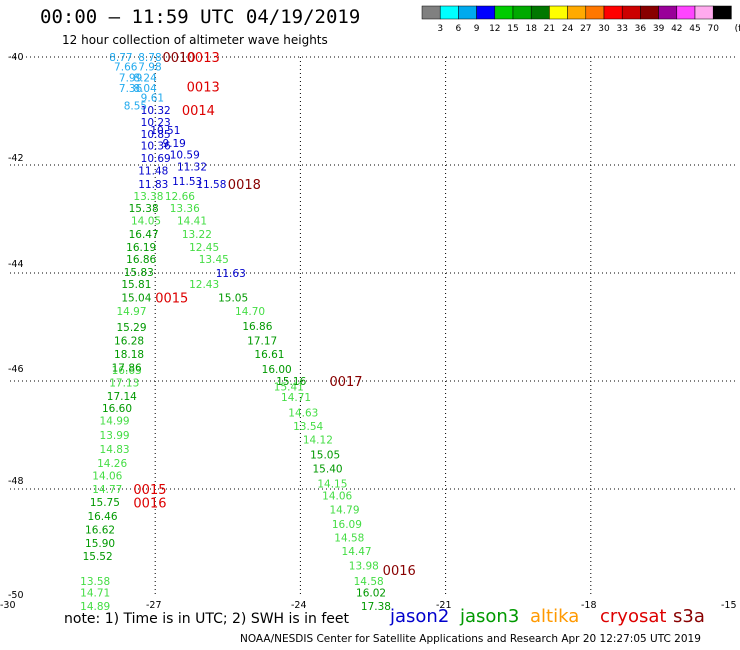 The image size is (740, 650). What do you see at coordinates (345, 382) in the screenshot?
I see `track-time-label: 0017` at bounding box center [345, 382].